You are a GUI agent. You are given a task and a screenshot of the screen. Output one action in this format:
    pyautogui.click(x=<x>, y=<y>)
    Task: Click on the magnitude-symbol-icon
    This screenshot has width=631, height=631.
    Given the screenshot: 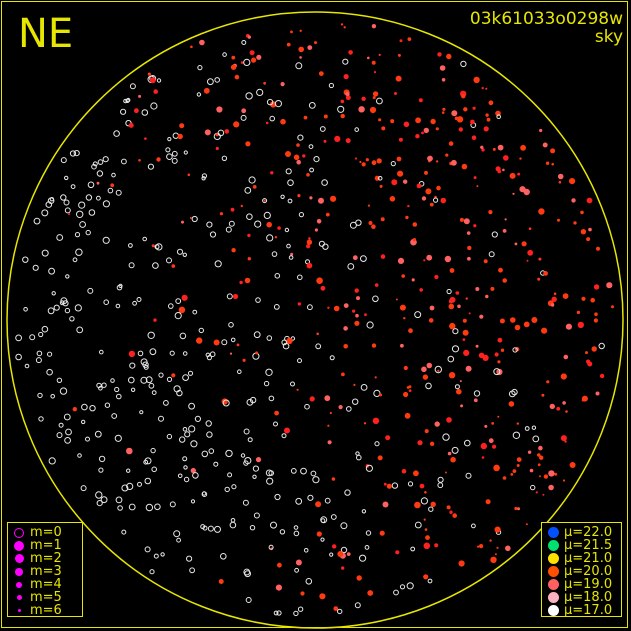 What is the action you would take?
    pyautogui.click(x=19, y=610)
    